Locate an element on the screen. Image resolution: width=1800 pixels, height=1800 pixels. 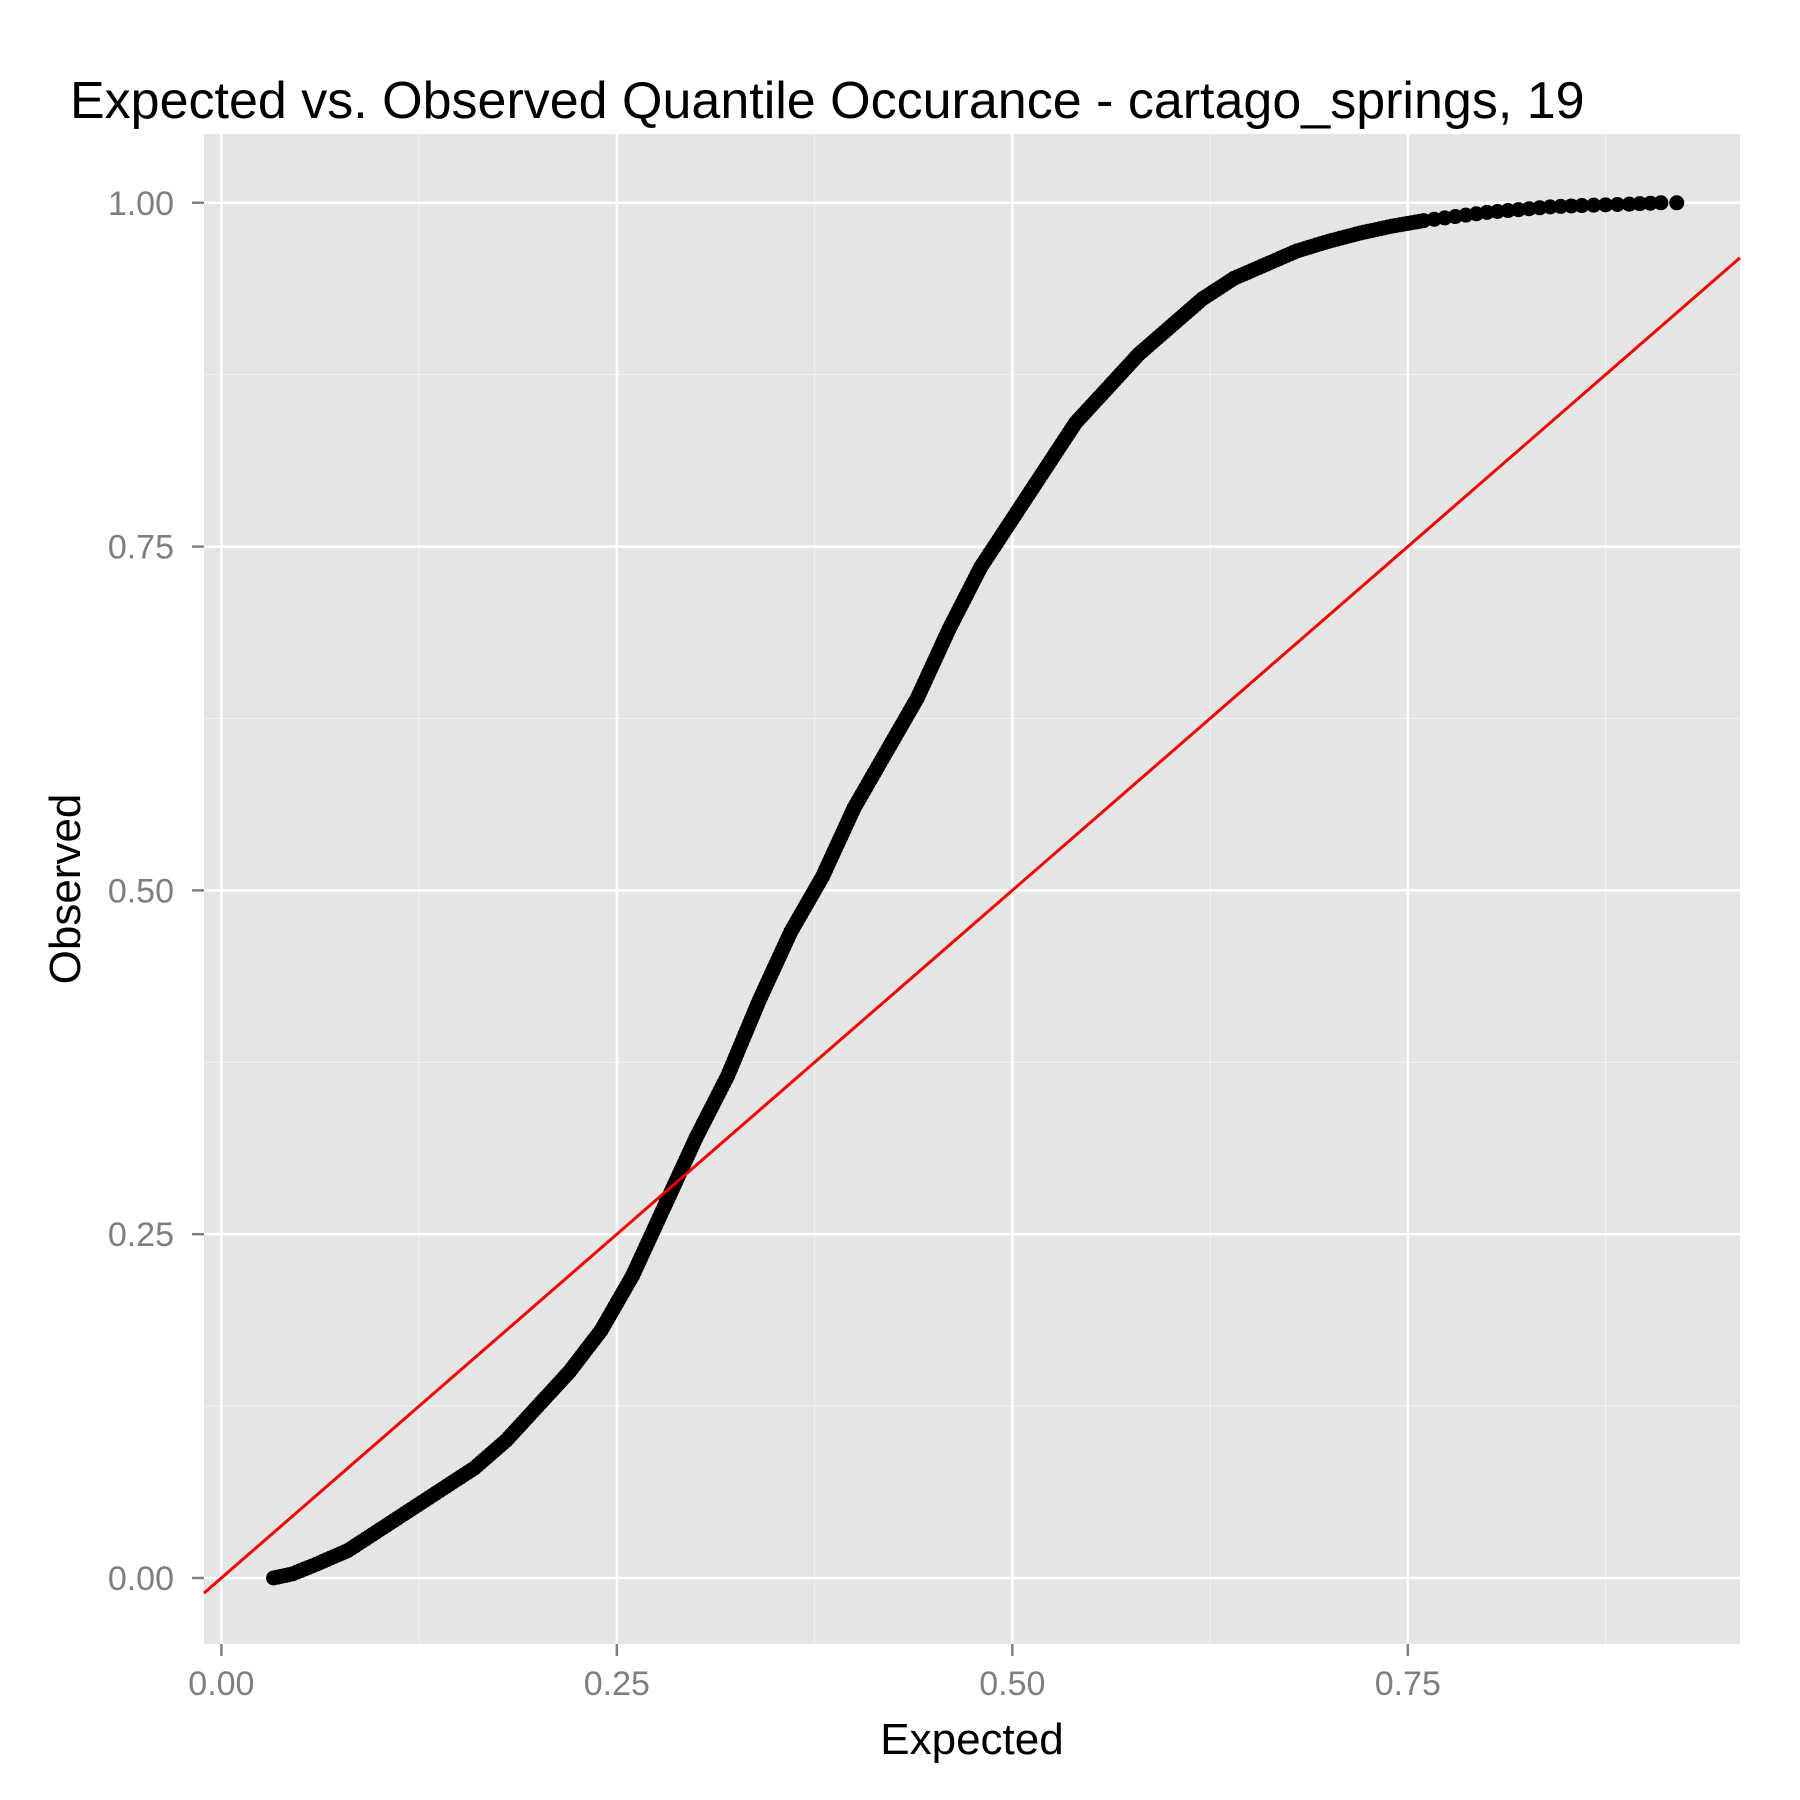
y-tick-label: 0.50 is located at coordinates (141, 891).